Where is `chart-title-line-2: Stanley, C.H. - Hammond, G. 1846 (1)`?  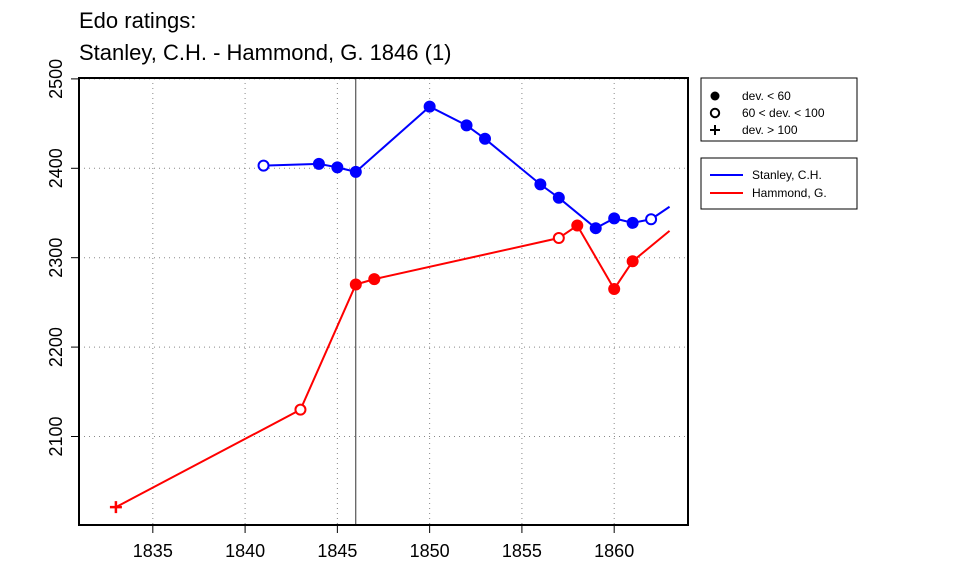
chart-title-line-2: Stanley, C.H. - Hammond, G. 1846 (1) is located at coordinates (265, 52).